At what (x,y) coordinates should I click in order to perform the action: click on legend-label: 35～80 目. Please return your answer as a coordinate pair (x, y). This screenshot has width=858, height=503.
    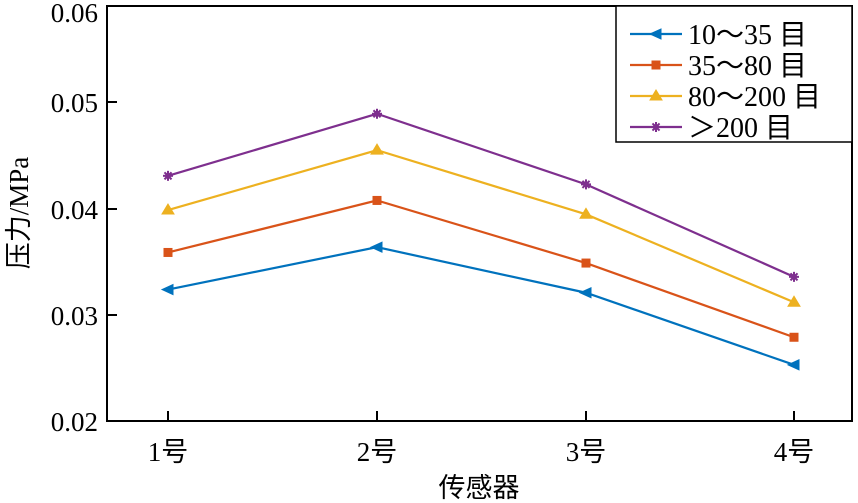
    Looking at the image, I should click on (747, 66).